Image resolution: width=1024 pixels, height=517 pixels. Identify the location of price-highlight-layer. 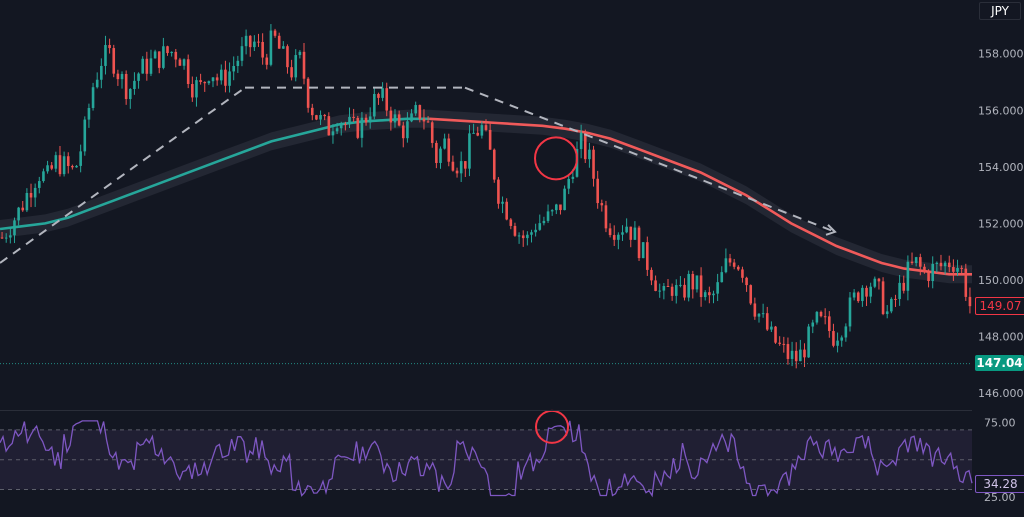
(556, 158).